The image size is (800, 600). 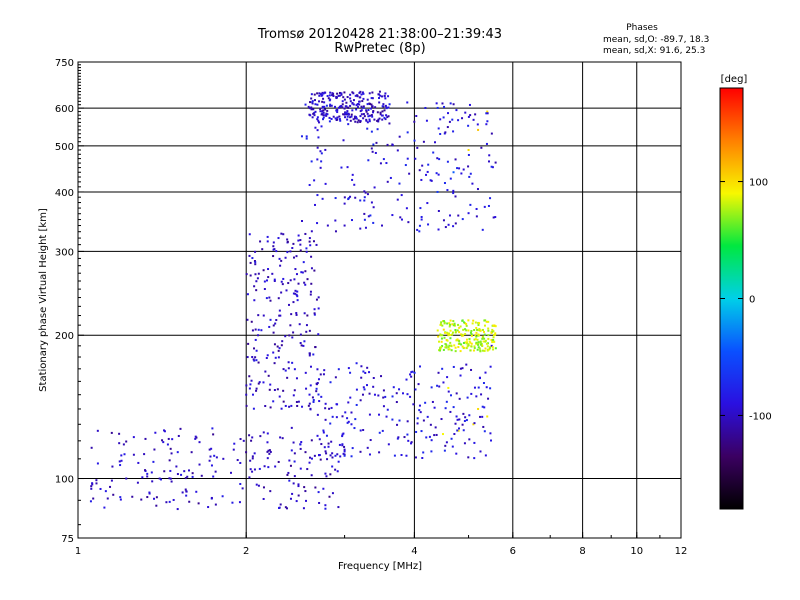 What do you see at coordinates (758, 183) in the screenshot?
I see `colorbar-tick-label: 100` at bounding box center [758, 183].